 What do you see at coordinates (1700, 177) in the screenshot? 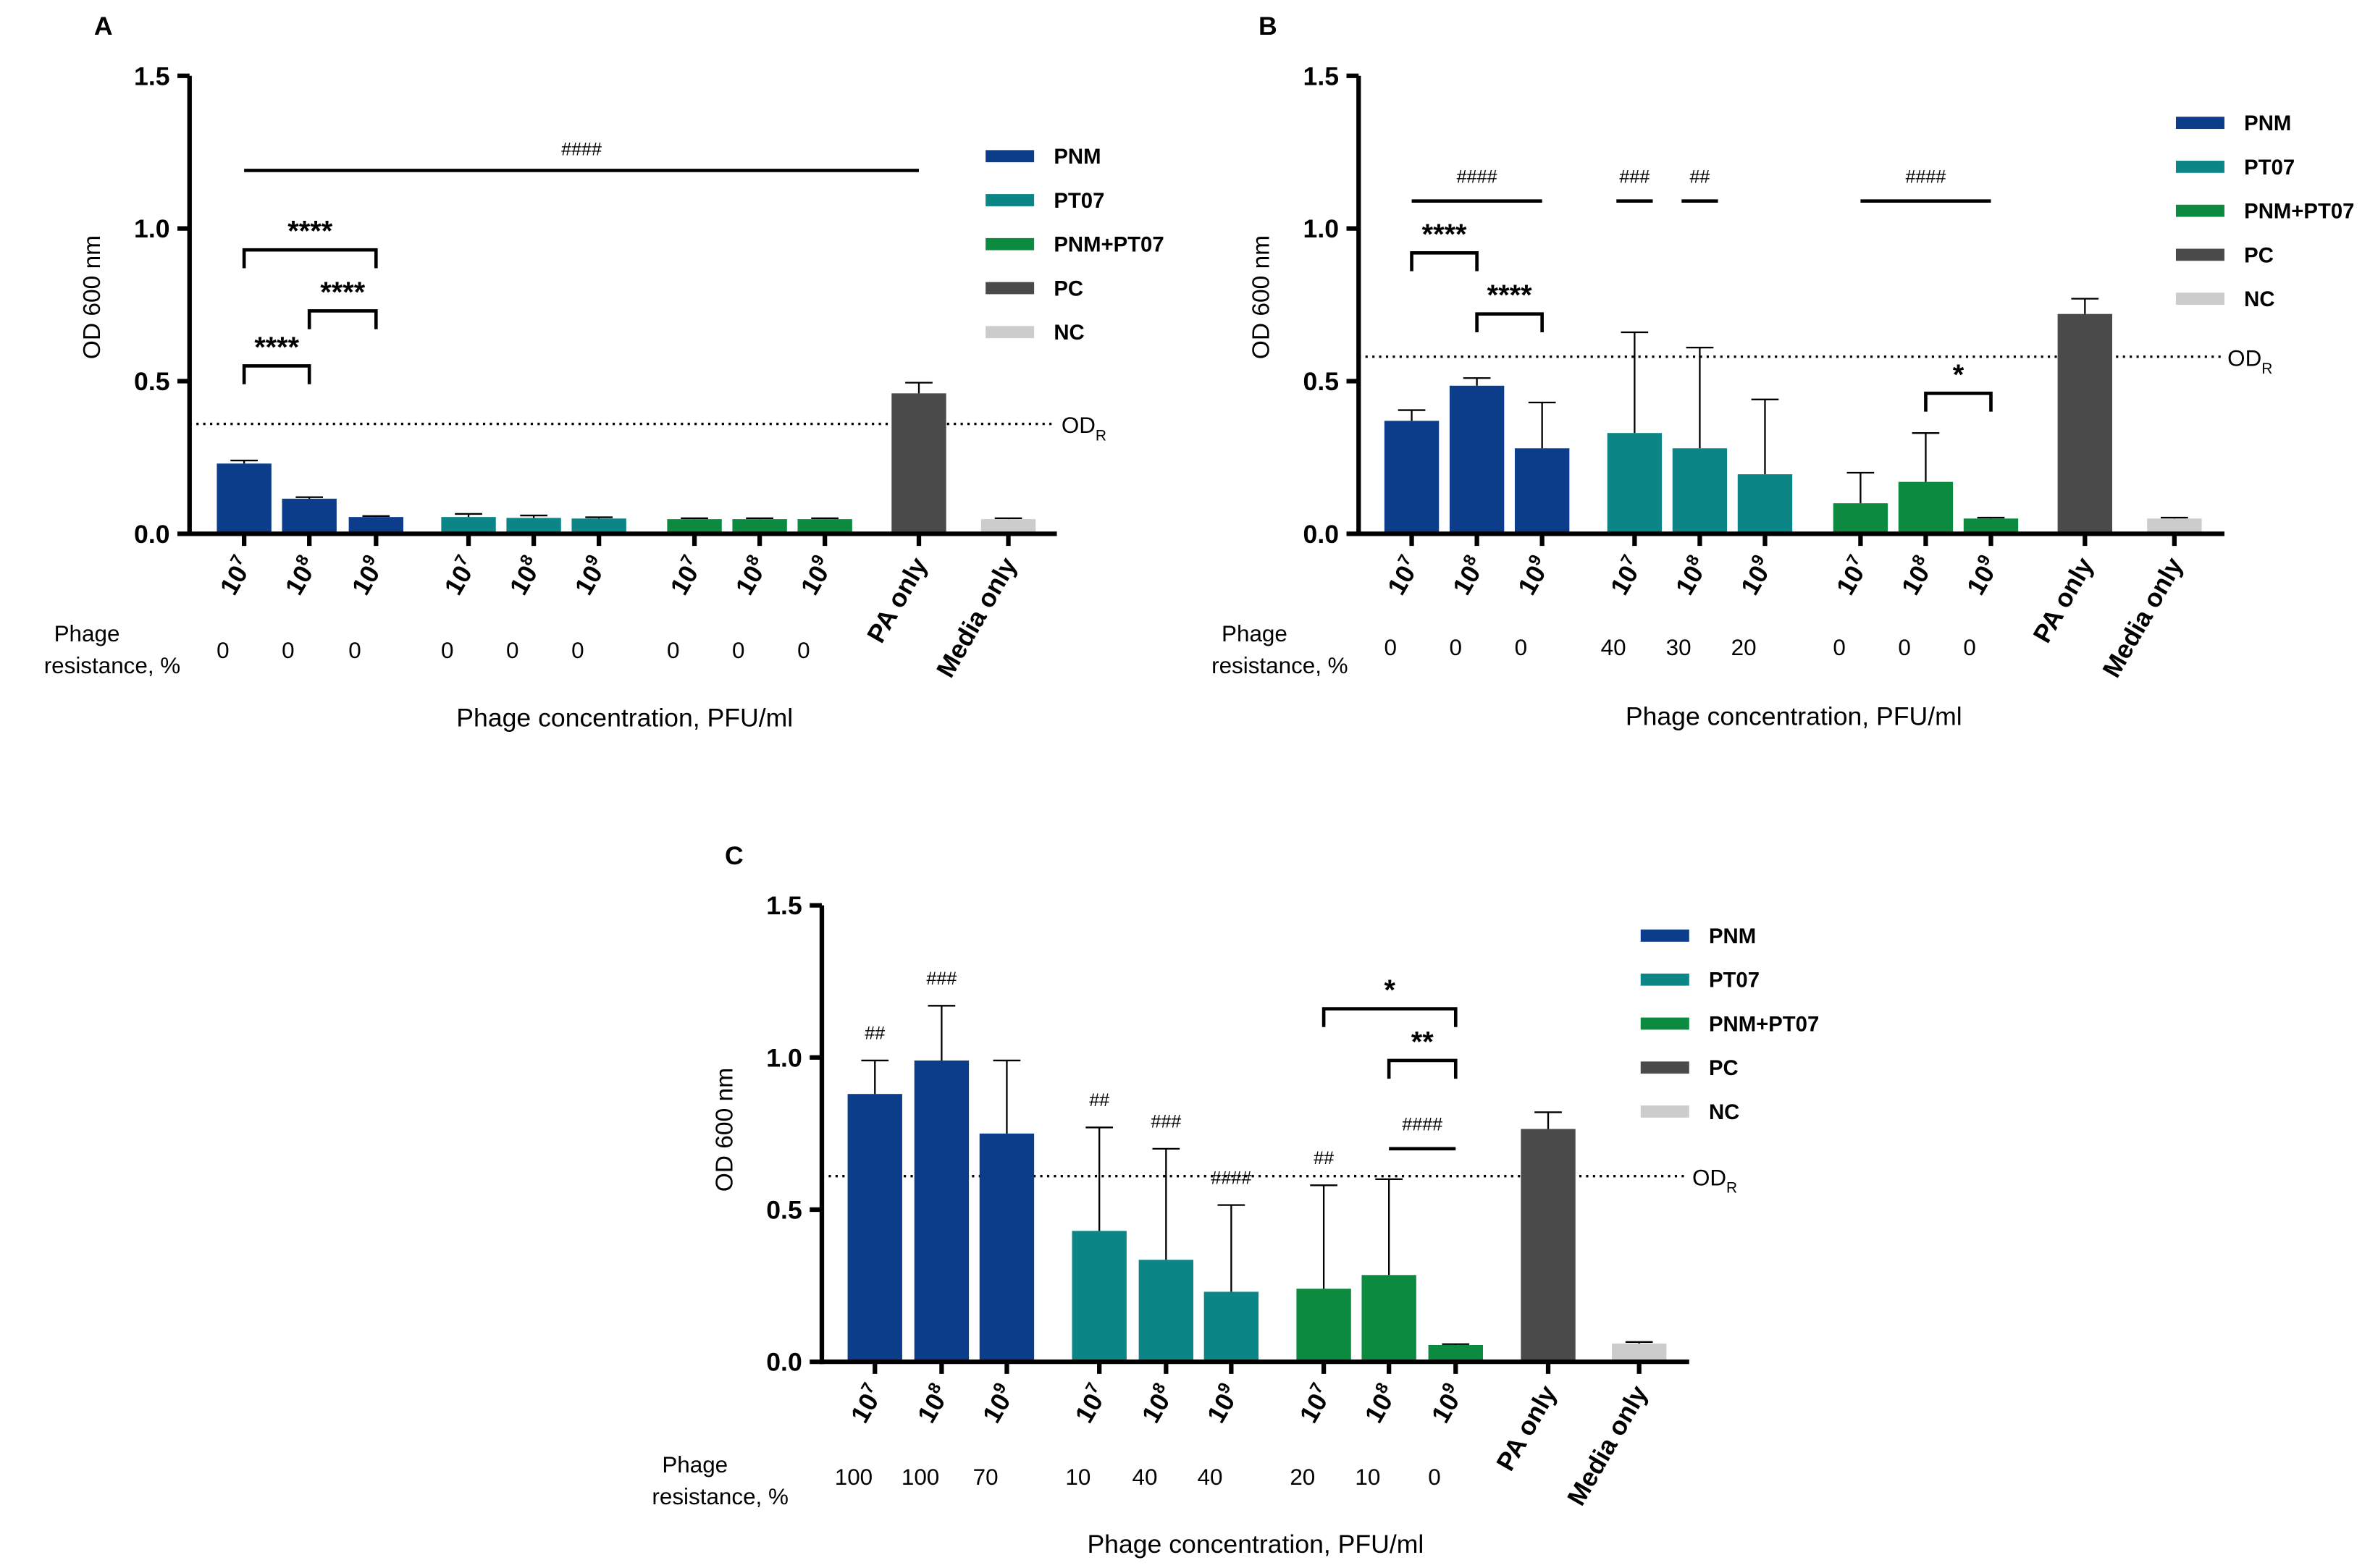
I see `significance-label: ##` at bounding box center [1700, 177].